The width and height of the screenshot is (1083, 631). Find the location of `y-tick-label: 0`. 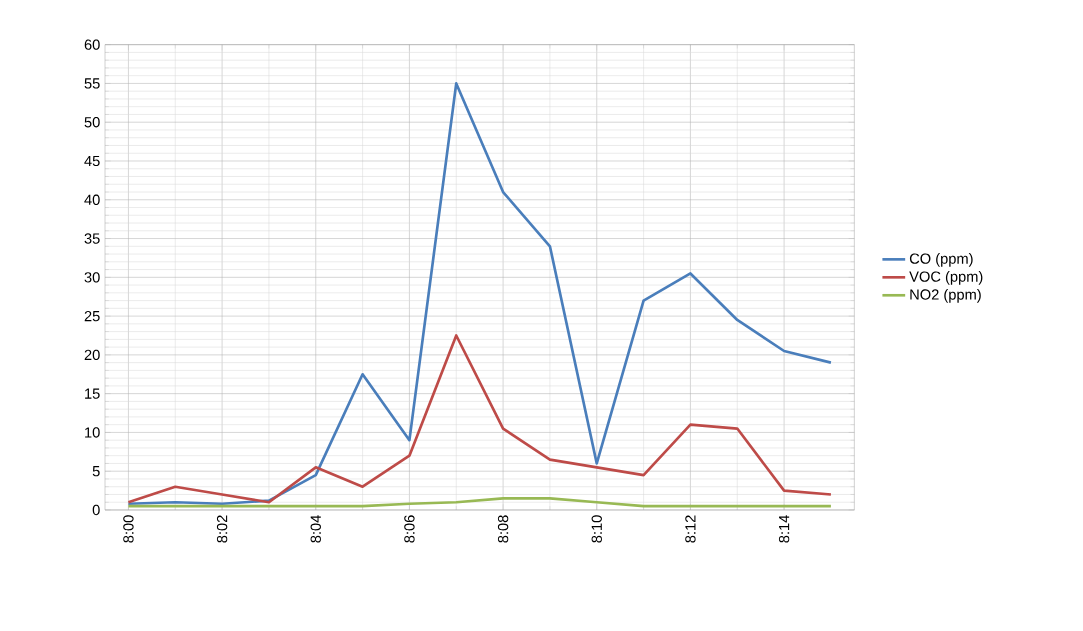

y-tick-label: 0 is located at coordinates (96, 510).